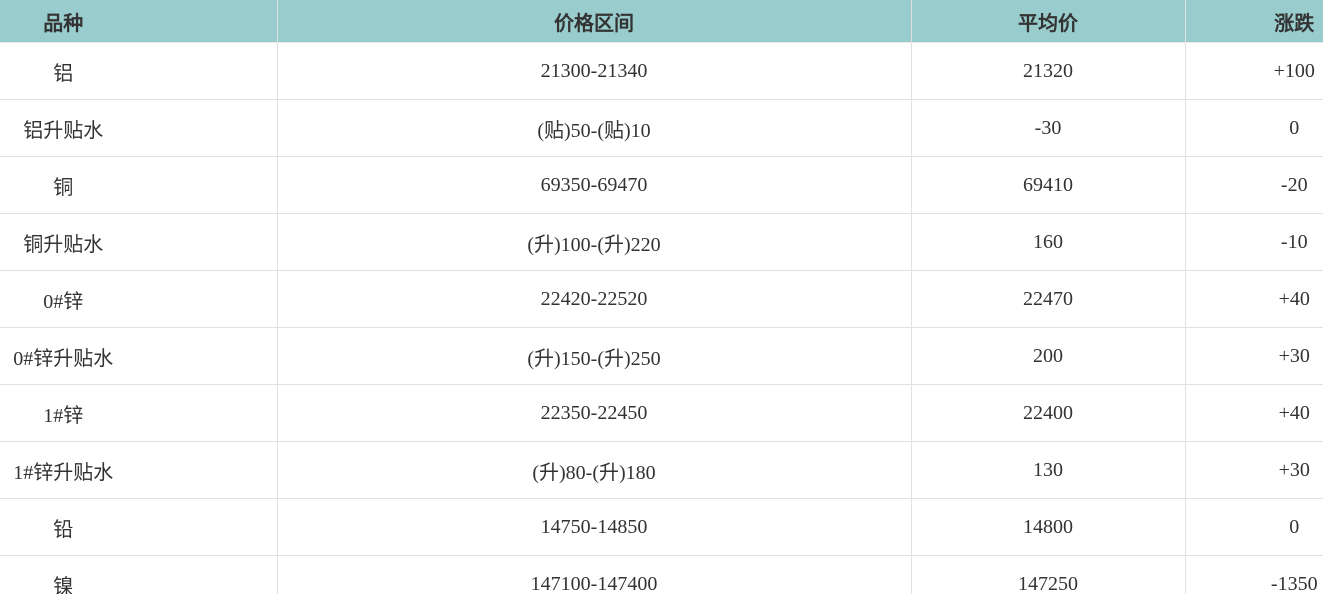 This screenshot has height=594, width=1323. Describe the element at coordinates (594, 574) in the screenshot. I see `cell-price-range: 147100-147400` at that location.